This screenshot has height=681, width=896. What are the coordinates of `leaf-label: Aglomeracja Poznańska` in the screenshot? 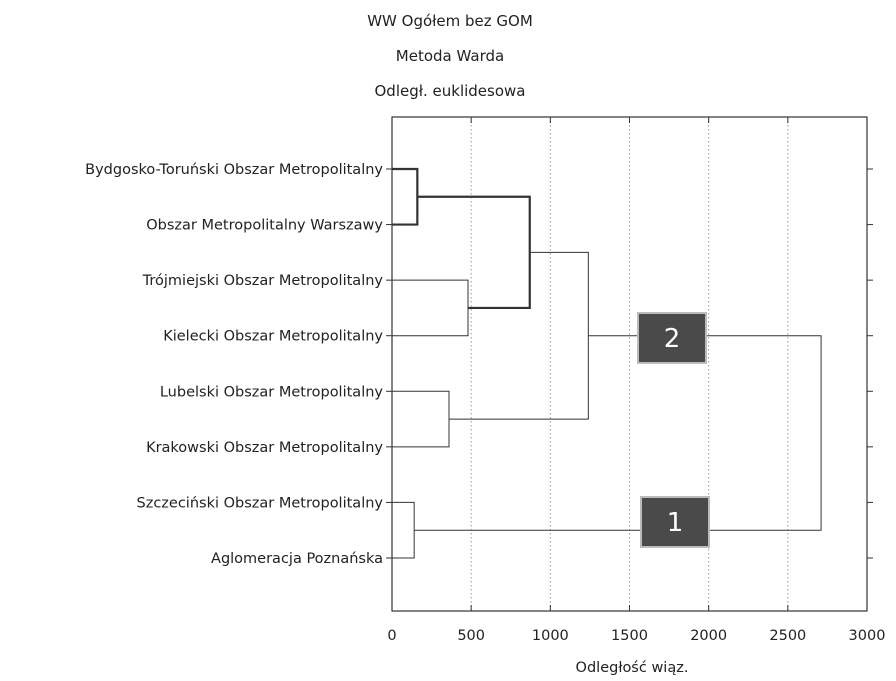 It's located at (297, 559).